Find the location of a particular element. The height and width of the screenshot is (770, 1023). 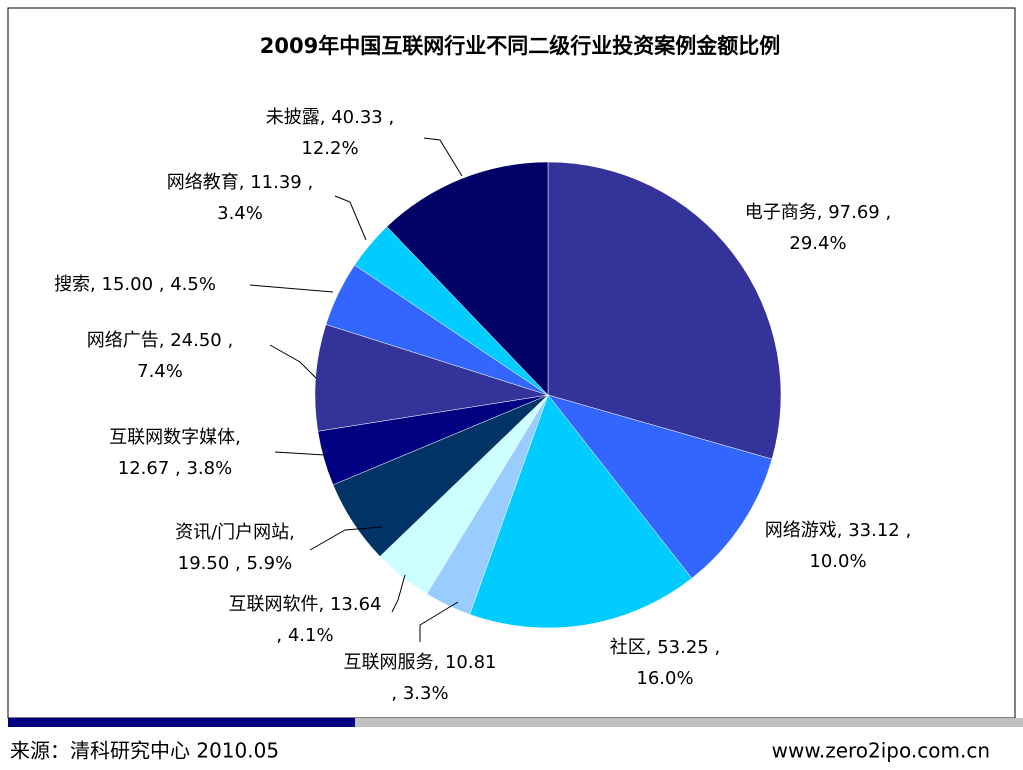

slice-label: 网络教育, 11.39 , is located at coordinates (240, 182).